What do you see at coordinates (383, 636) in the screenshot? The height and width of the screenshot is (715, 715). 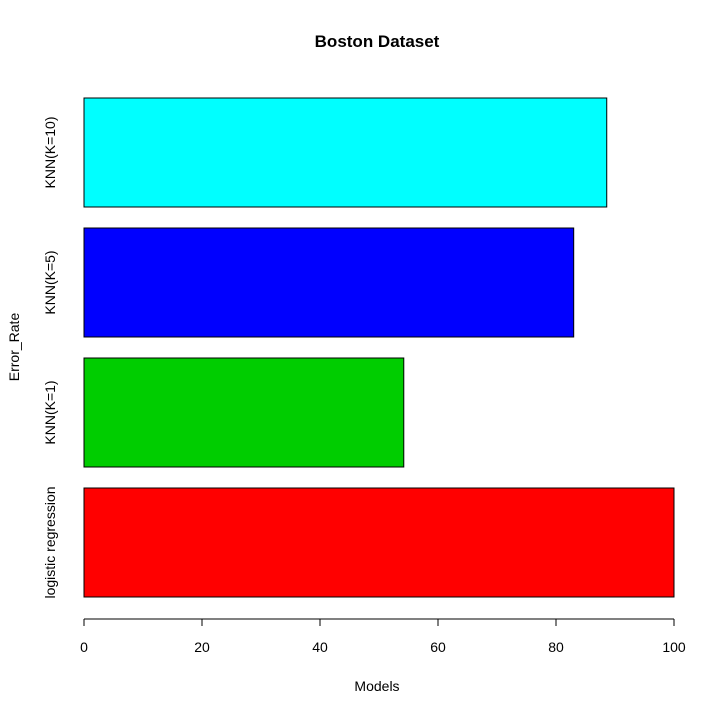 I see `x-axis: 0 20 40 60 80 100` at bounding box center [383, 636].